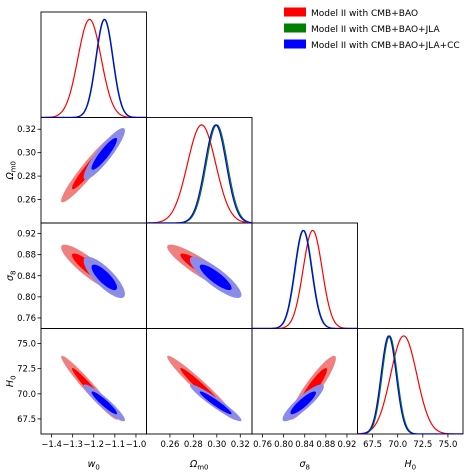  What do you see at coordinates (26, 298) in the screenshot?
I see `y-tick-label-s8-1: 0.80` at bounding box center [26, 298].